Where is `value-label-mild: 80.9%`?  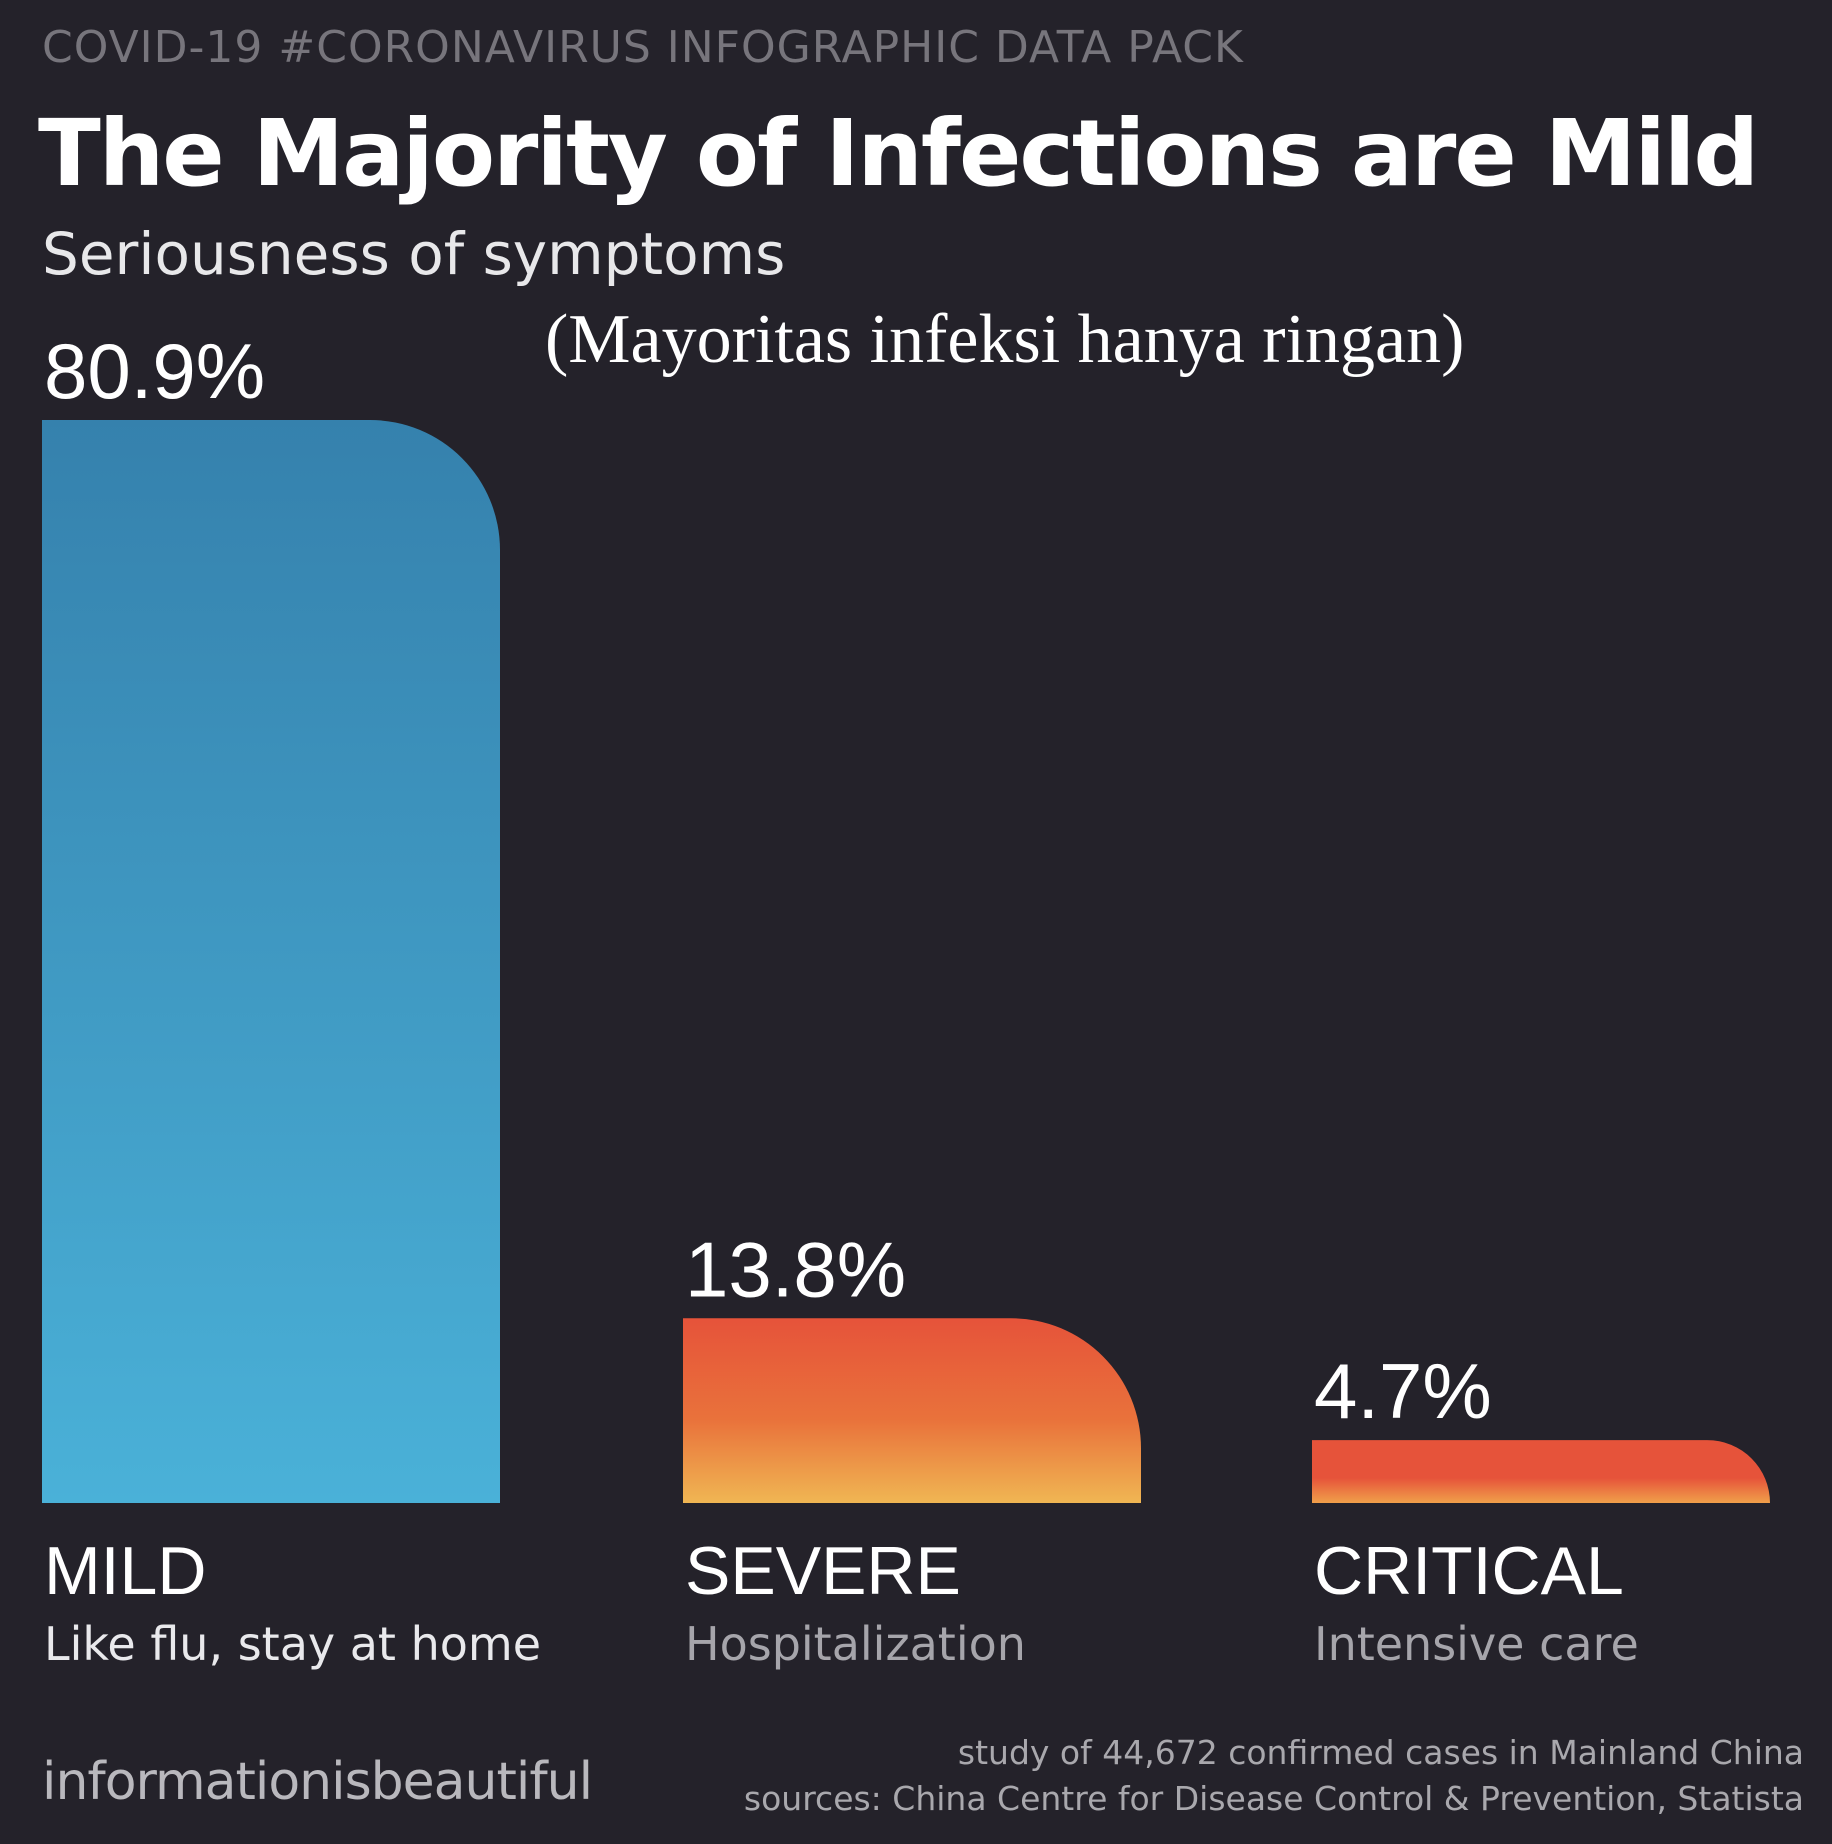 value-label-mild: 80.9% is located at coordinates (154, 371).